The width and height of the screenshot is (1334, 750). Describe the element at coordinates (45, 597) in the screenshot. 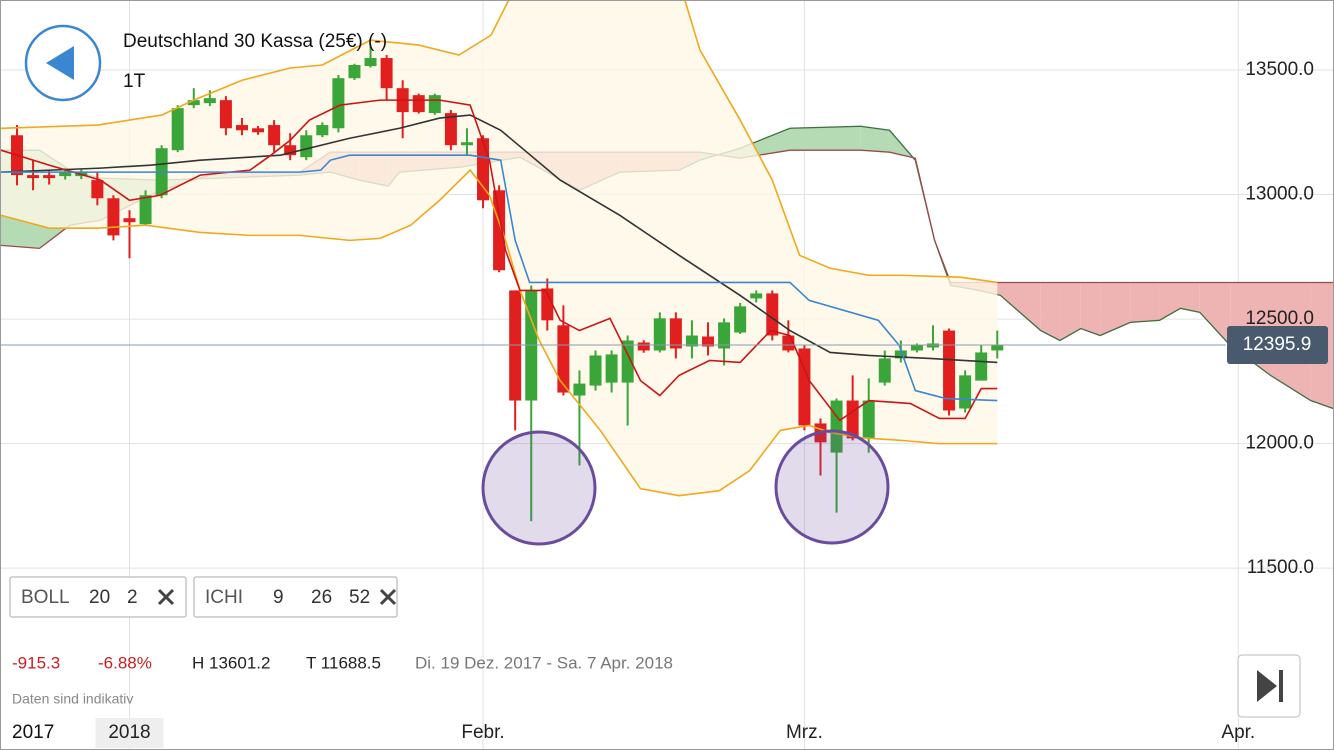

I see `chip-name: BOLL` at that location.